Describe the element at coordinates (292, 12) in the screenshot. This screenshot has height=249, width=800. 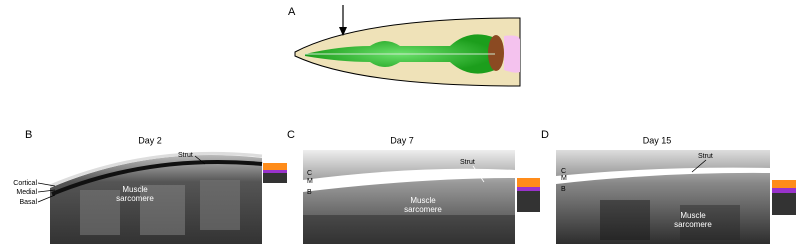
I see `panel-label: A` at that location.